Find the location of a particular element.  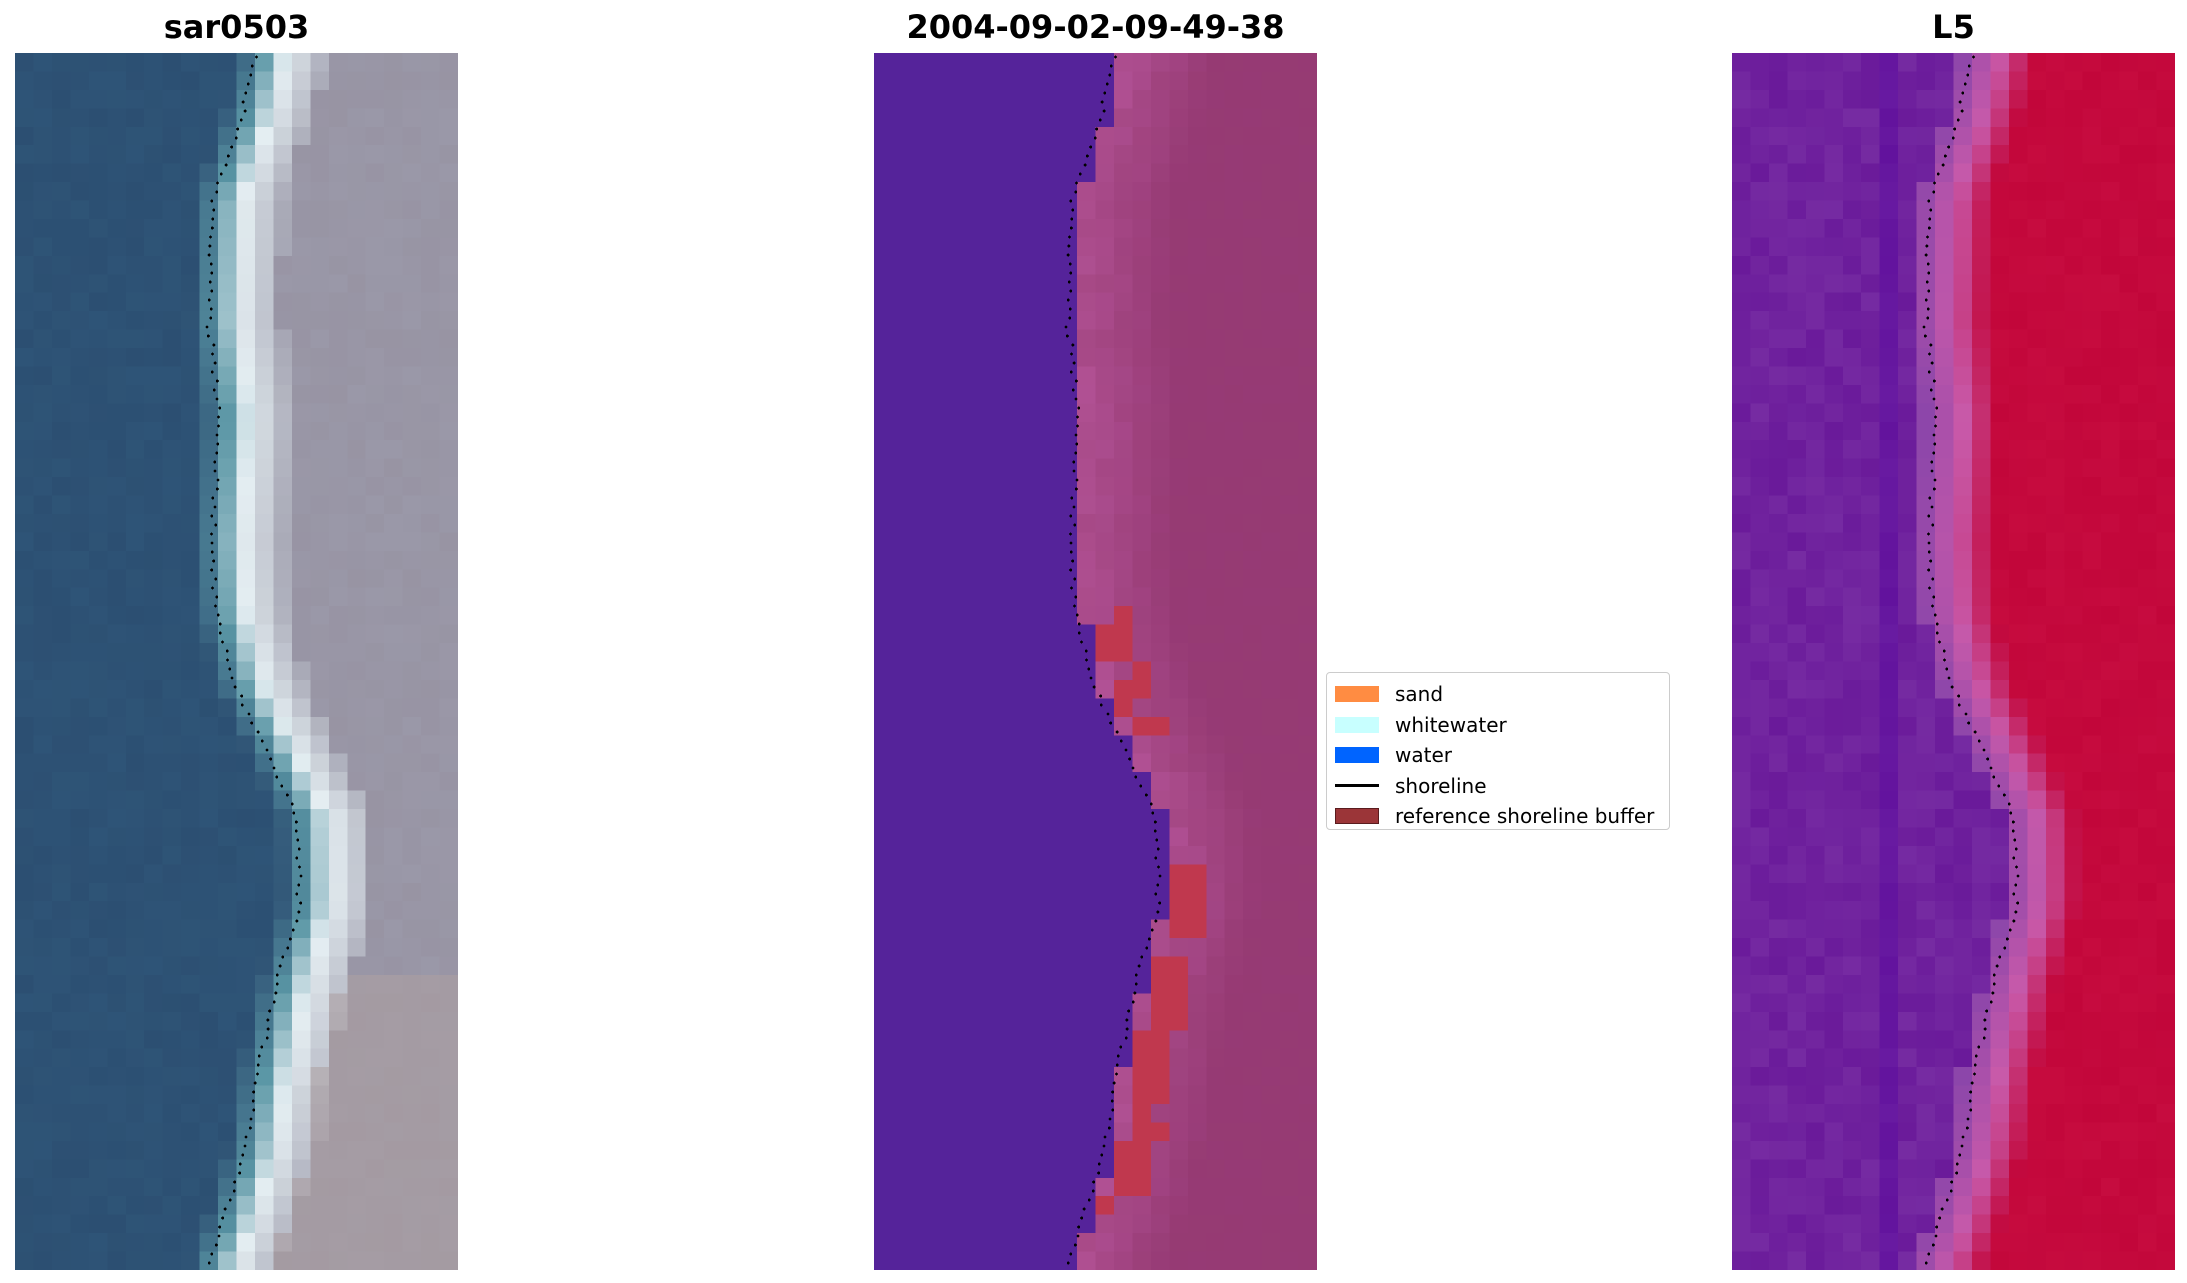

panel-title-index: L5 is located at coordinates (1953, 27).